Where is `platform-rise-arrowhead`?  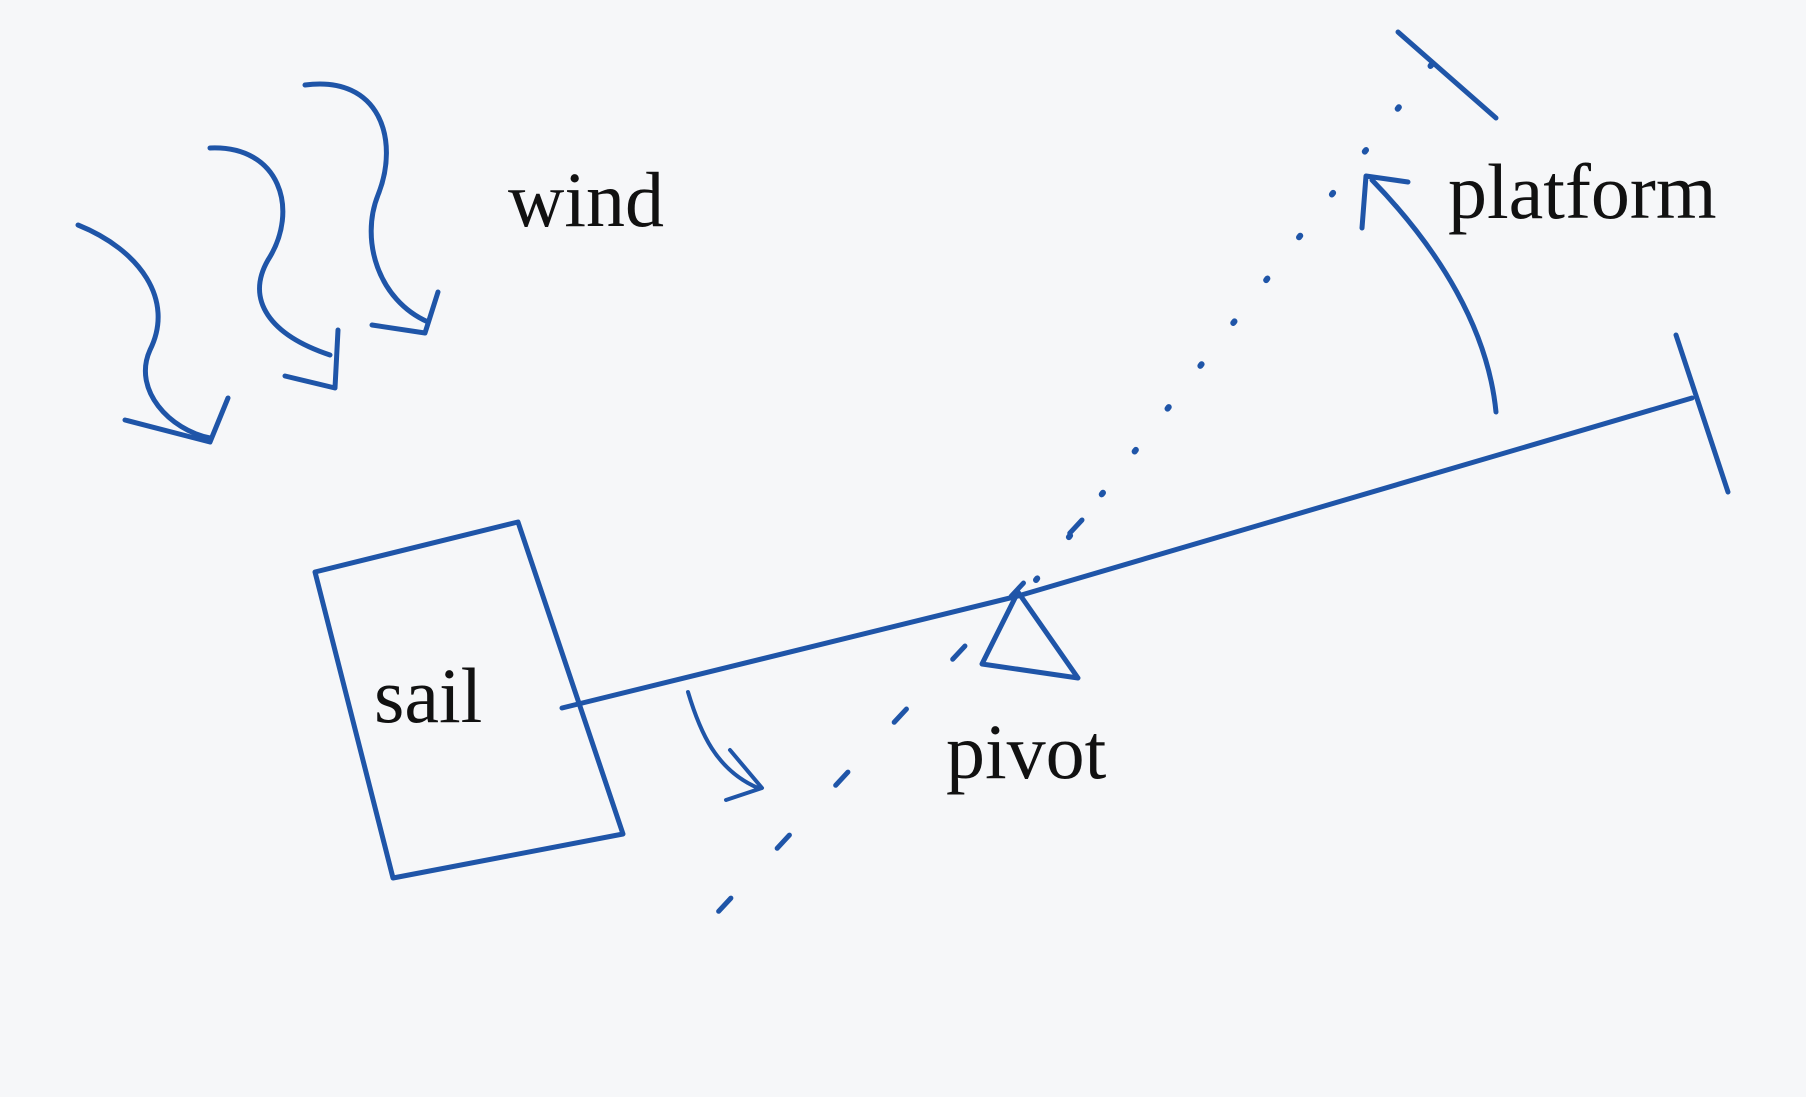 platform-rise-arrowhead is located at coordinates (1385, 202).